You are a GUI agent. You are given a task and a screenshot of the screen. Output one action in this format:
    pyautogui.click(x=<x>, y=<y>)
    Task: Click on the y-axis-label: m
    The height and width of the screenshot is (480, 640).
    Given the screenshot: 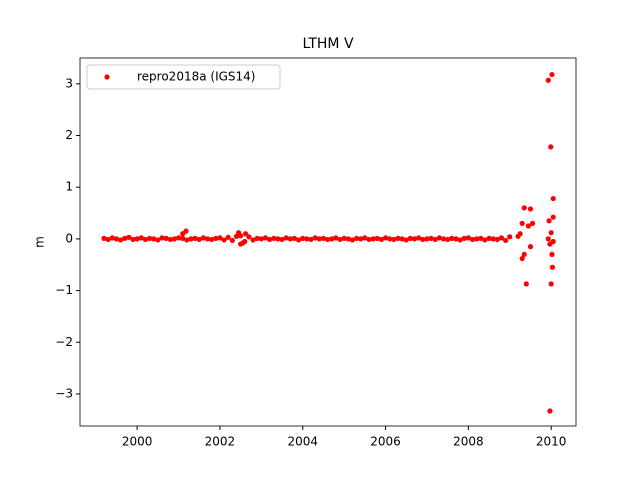 What is the action you would take?
    pyautogui.click(x=40, y=242)
    